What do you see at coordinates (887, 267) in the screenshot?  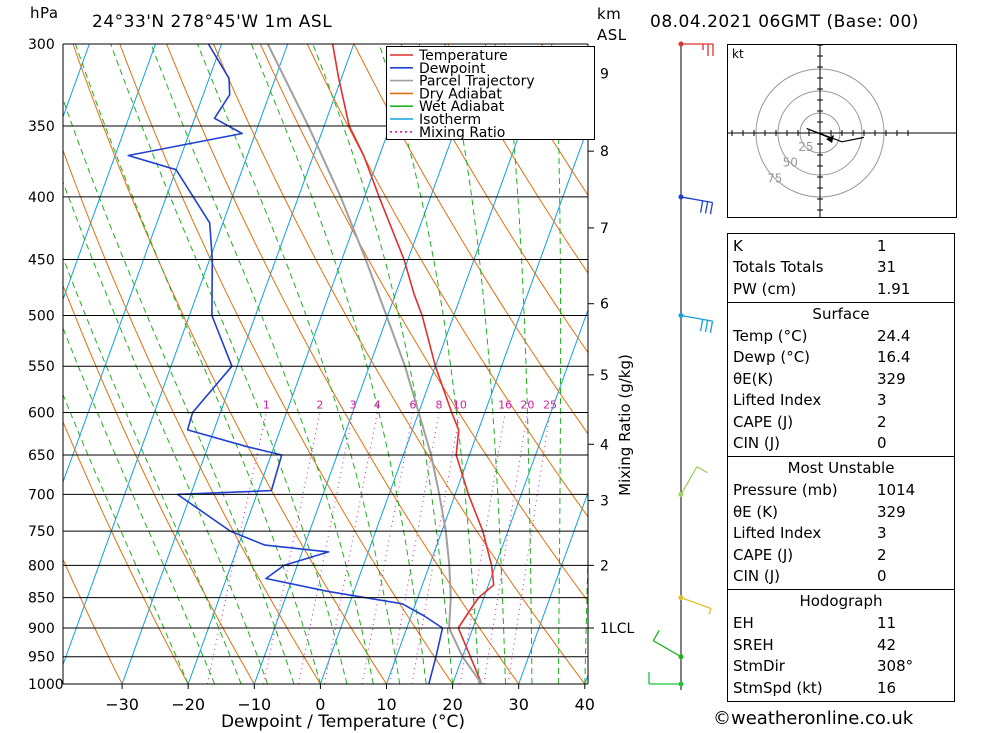 I see `index-value: 31` at bounding box center [887, 267].